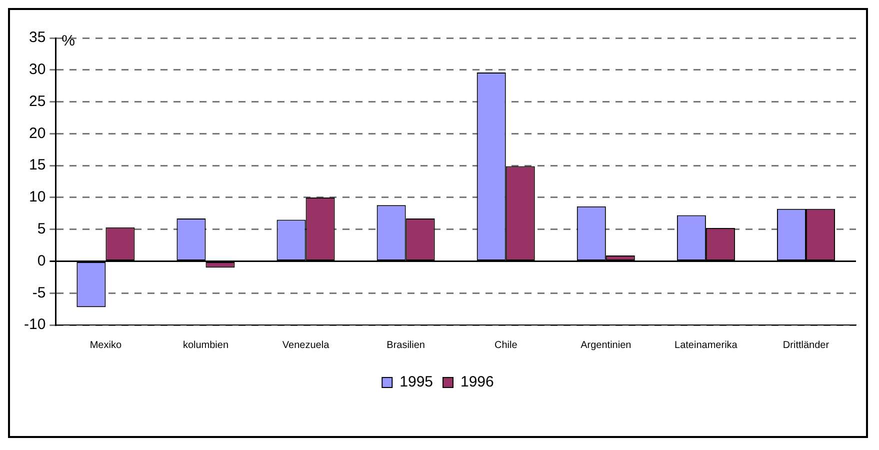  What do you see at coordinates (506, 345) in the screenshot?
I see `x-tick-label: Chile` at bounding box center [506, 345].